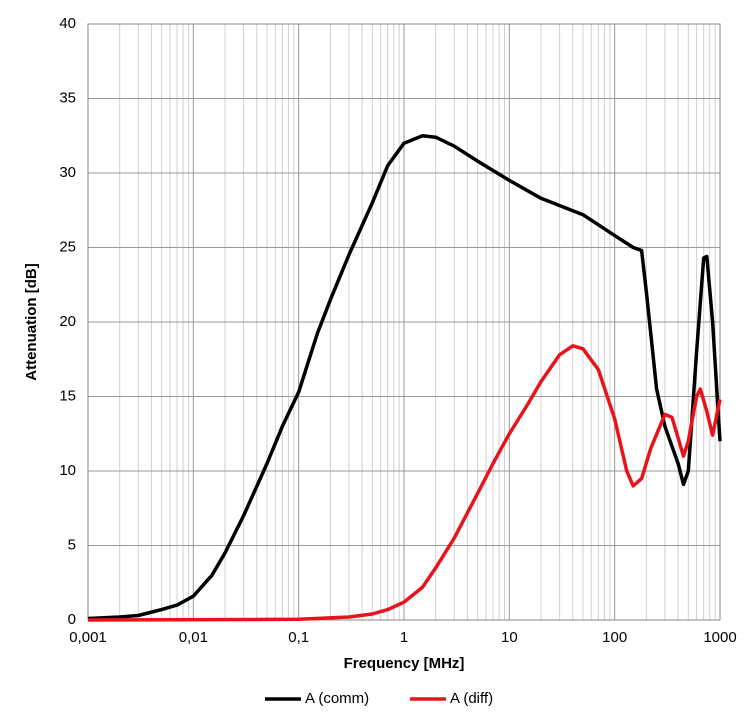  I want to click on y-tick-label: 10, so click(67, 470).